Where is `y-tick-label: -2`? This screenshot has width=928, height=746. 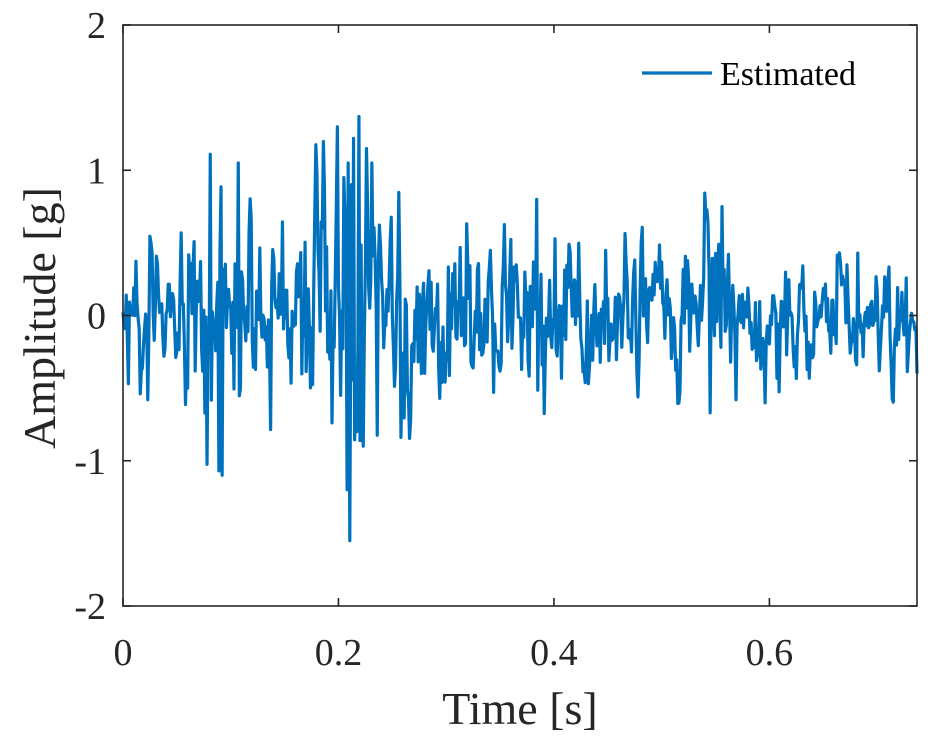 y-tick-label: -2 is located at coordinates (90, 607).